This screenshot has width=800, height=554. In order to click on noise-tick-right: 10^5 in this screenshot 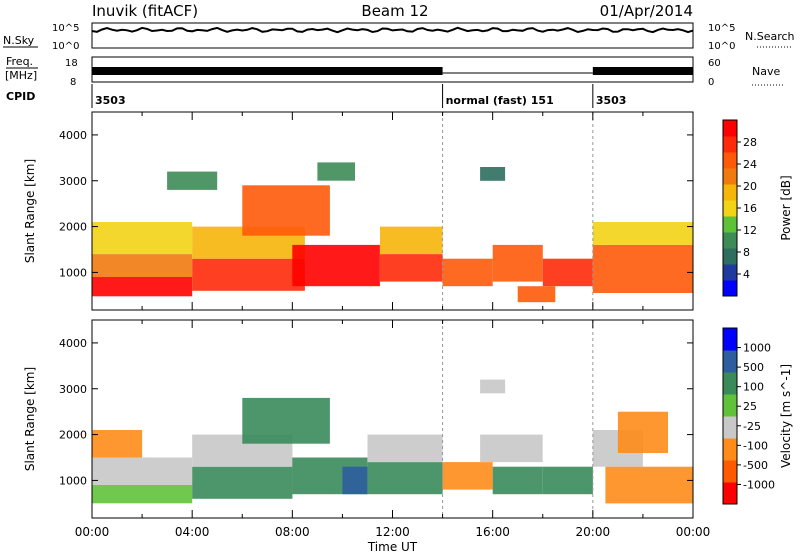, I will do `click(721, 28)`.